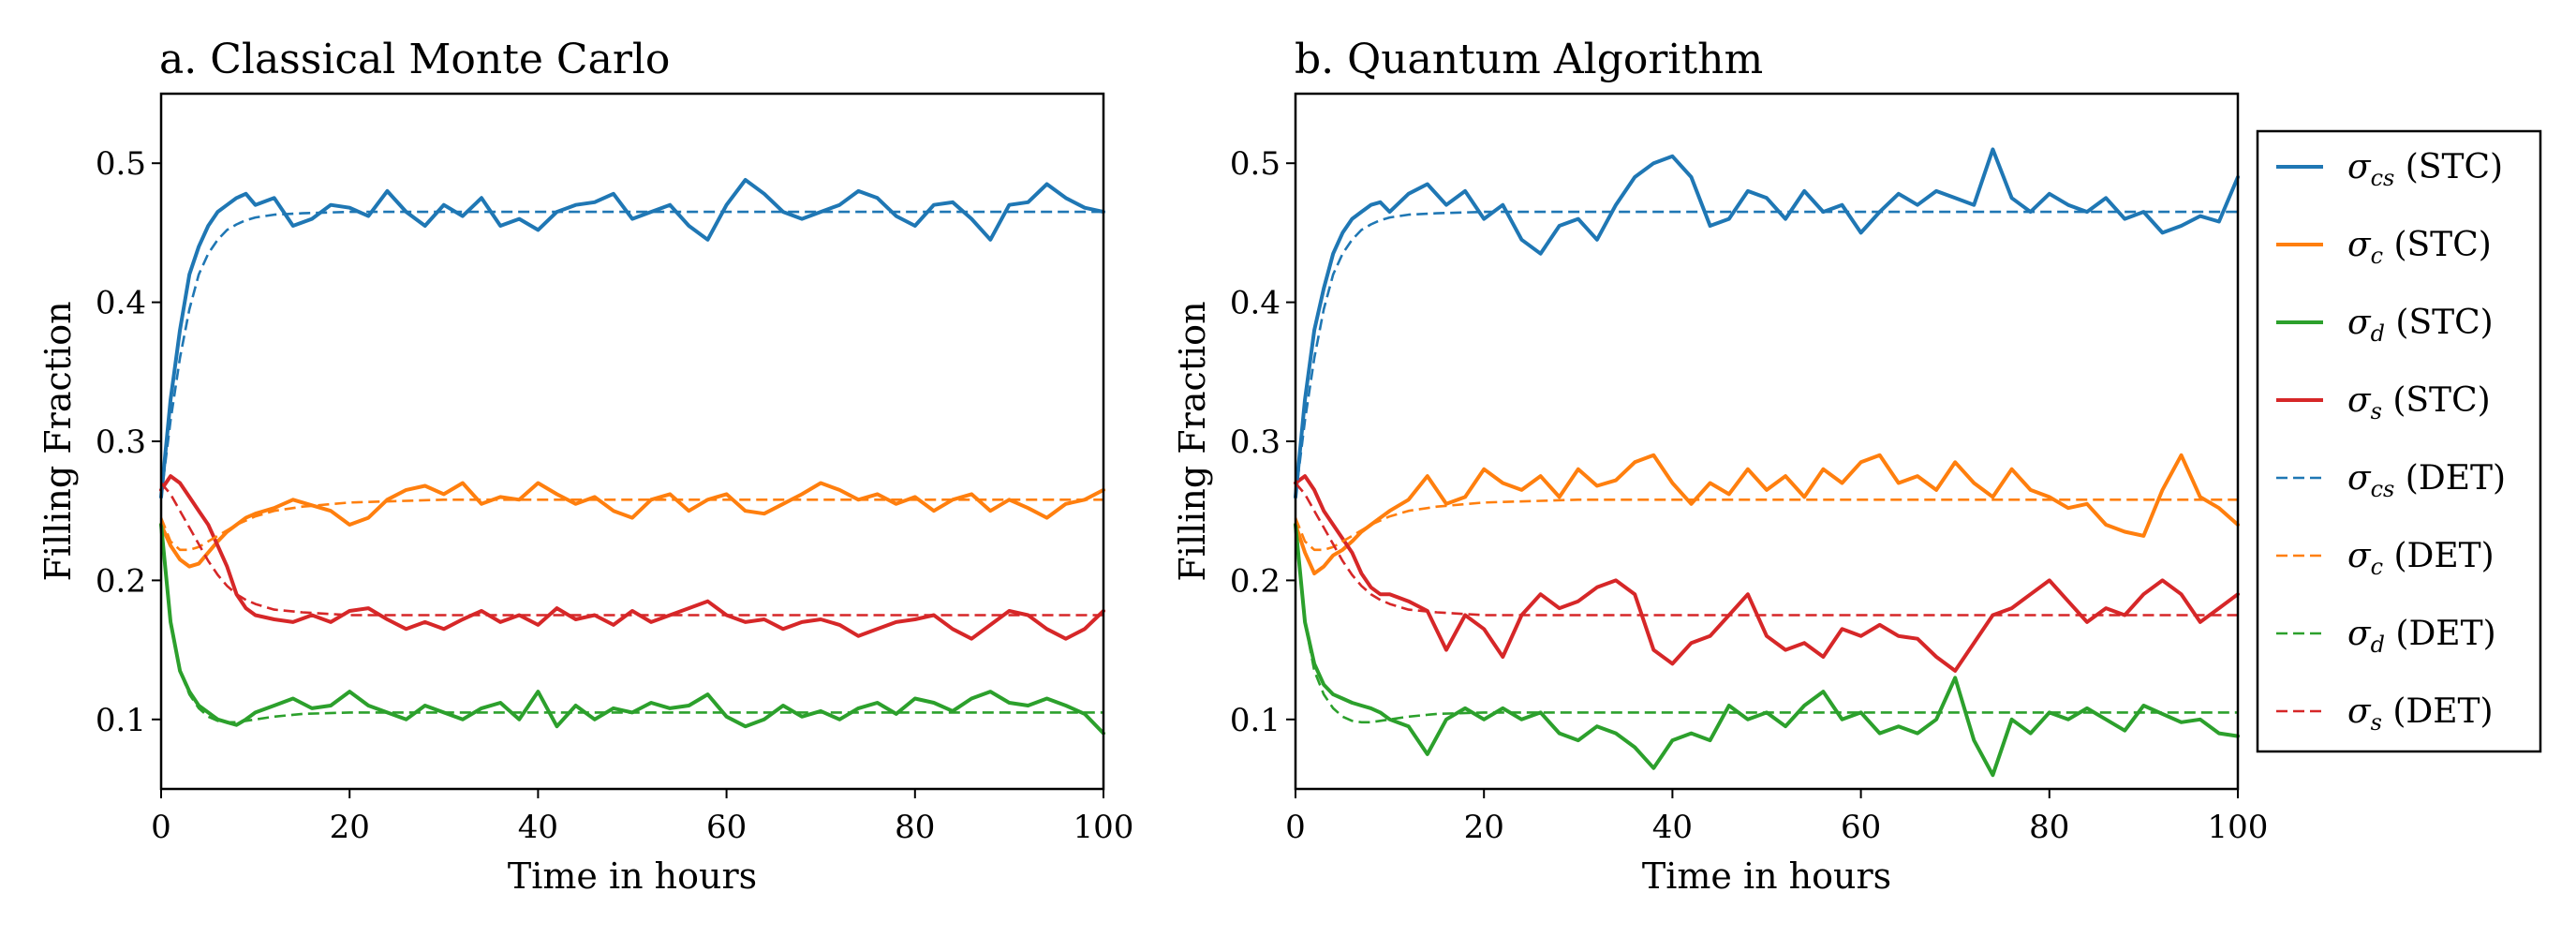  What do you see at coordinates (1255, 581) in the screenshot?
I see `panel-b-ytick-label: 0.2` at bounding box center [1255, 581].